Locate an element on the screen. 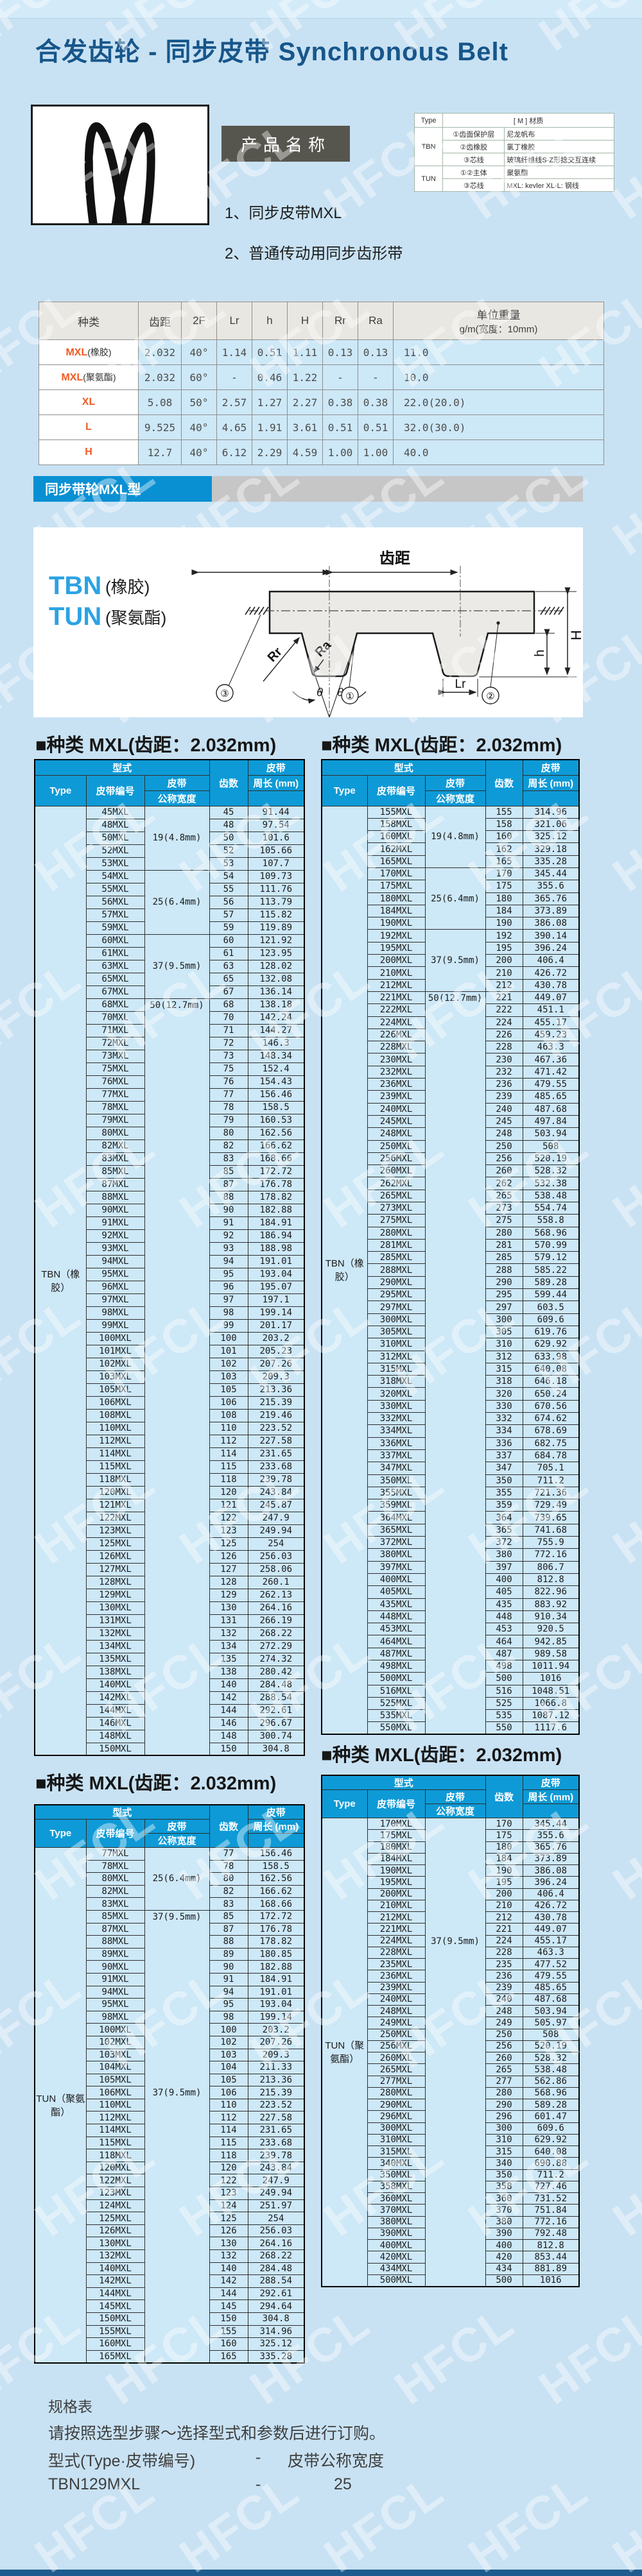  belt-number-cell: 245MXL is located at coordinates (396, 1121).